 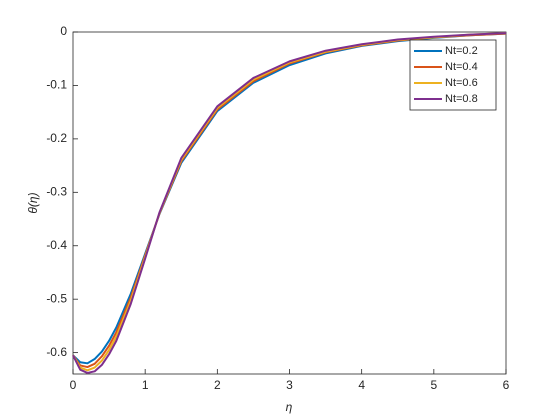 I want to click on legend-label: Nt=0.2, so click(x=461, y=51).